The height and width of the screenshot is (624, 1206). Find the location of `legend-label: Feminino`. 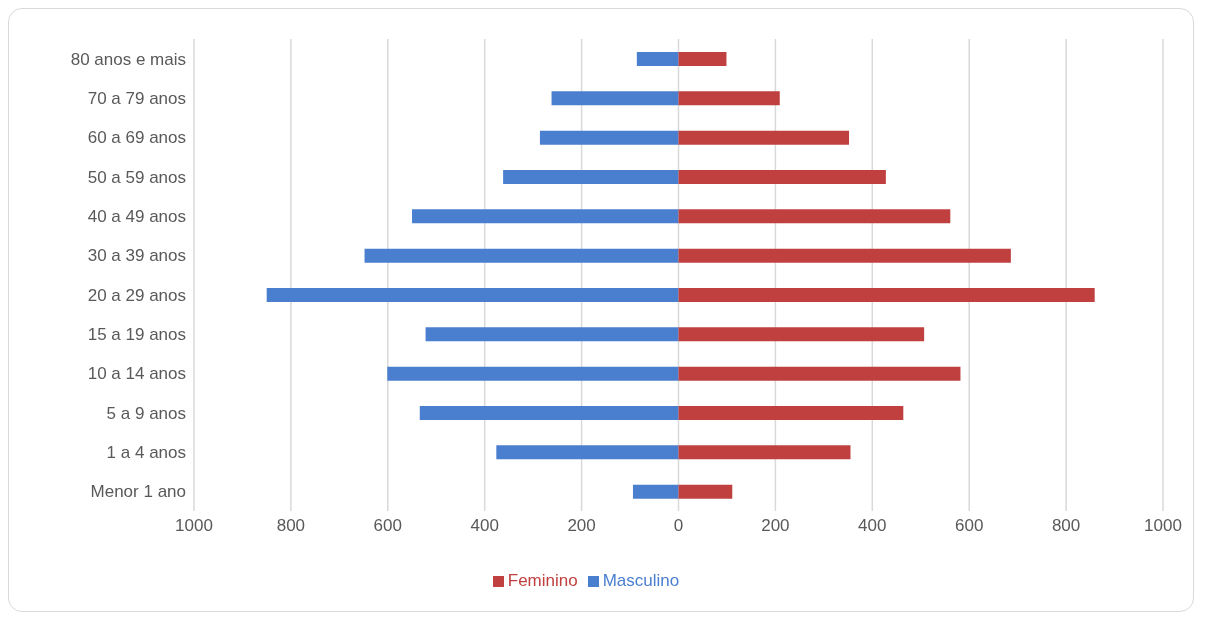

legend-label: Feminino is located at coordinates (542, 580).